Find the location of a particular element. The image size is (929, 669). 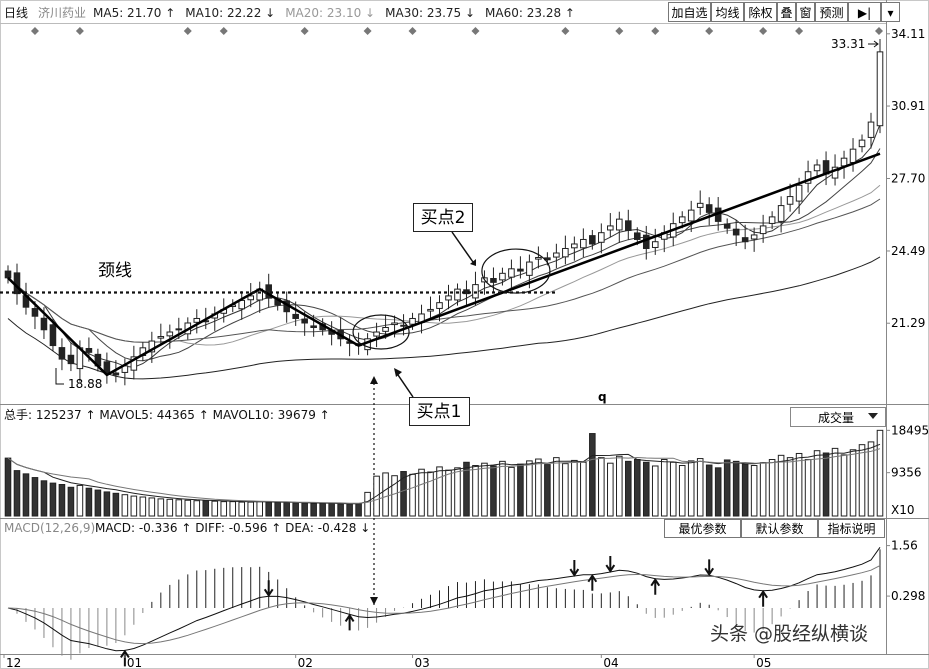

chevron-down-icon is located at coordinates (873, 416).